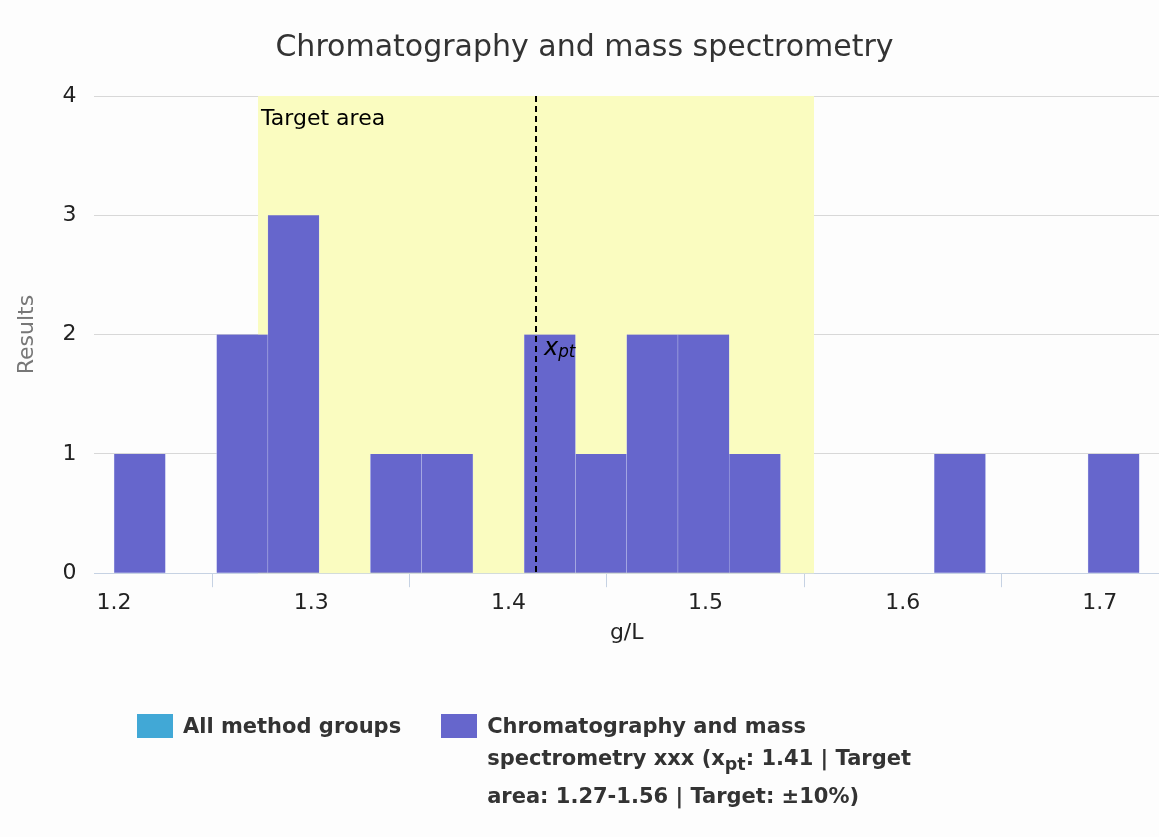 This screenshot has width=1159, height=837. What do you see at coordinates (292, 726) in the screenshot?
I see `legend-label: All method groups` at bounding box center [292, 726].